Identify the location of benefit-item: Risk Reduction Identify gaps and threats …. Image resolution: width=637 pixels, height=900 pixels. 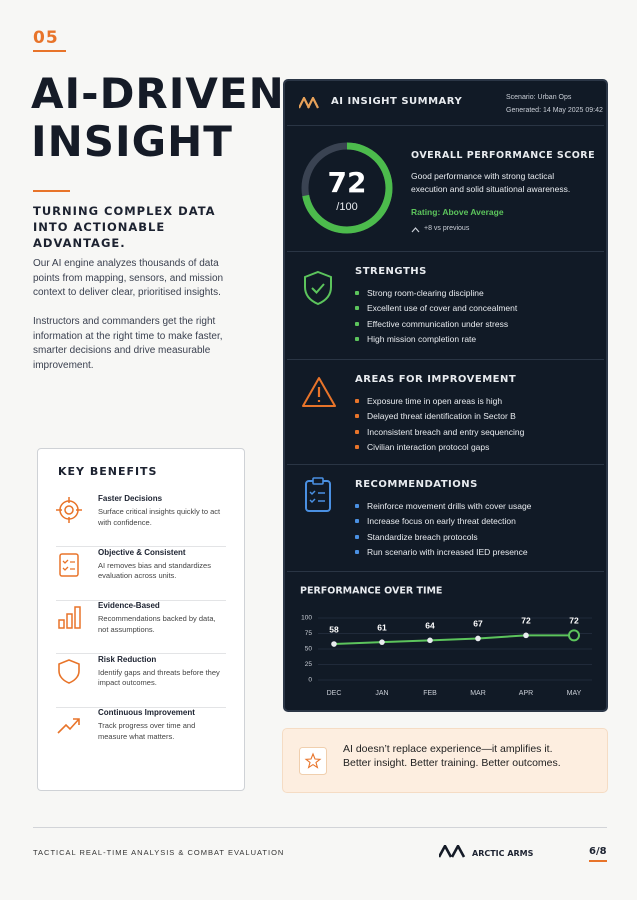
(141, 681).